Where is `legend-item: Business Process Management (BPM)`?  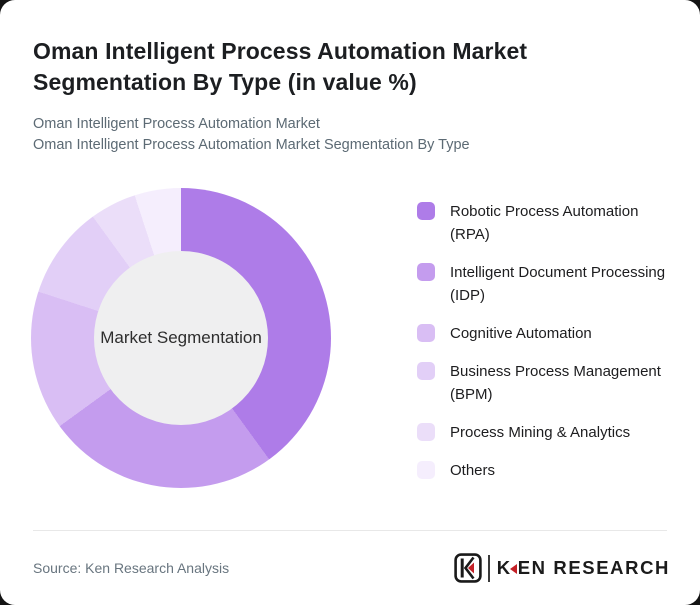
legend-item: Business Process Management (BPM) is located at coordinates (542, 383).